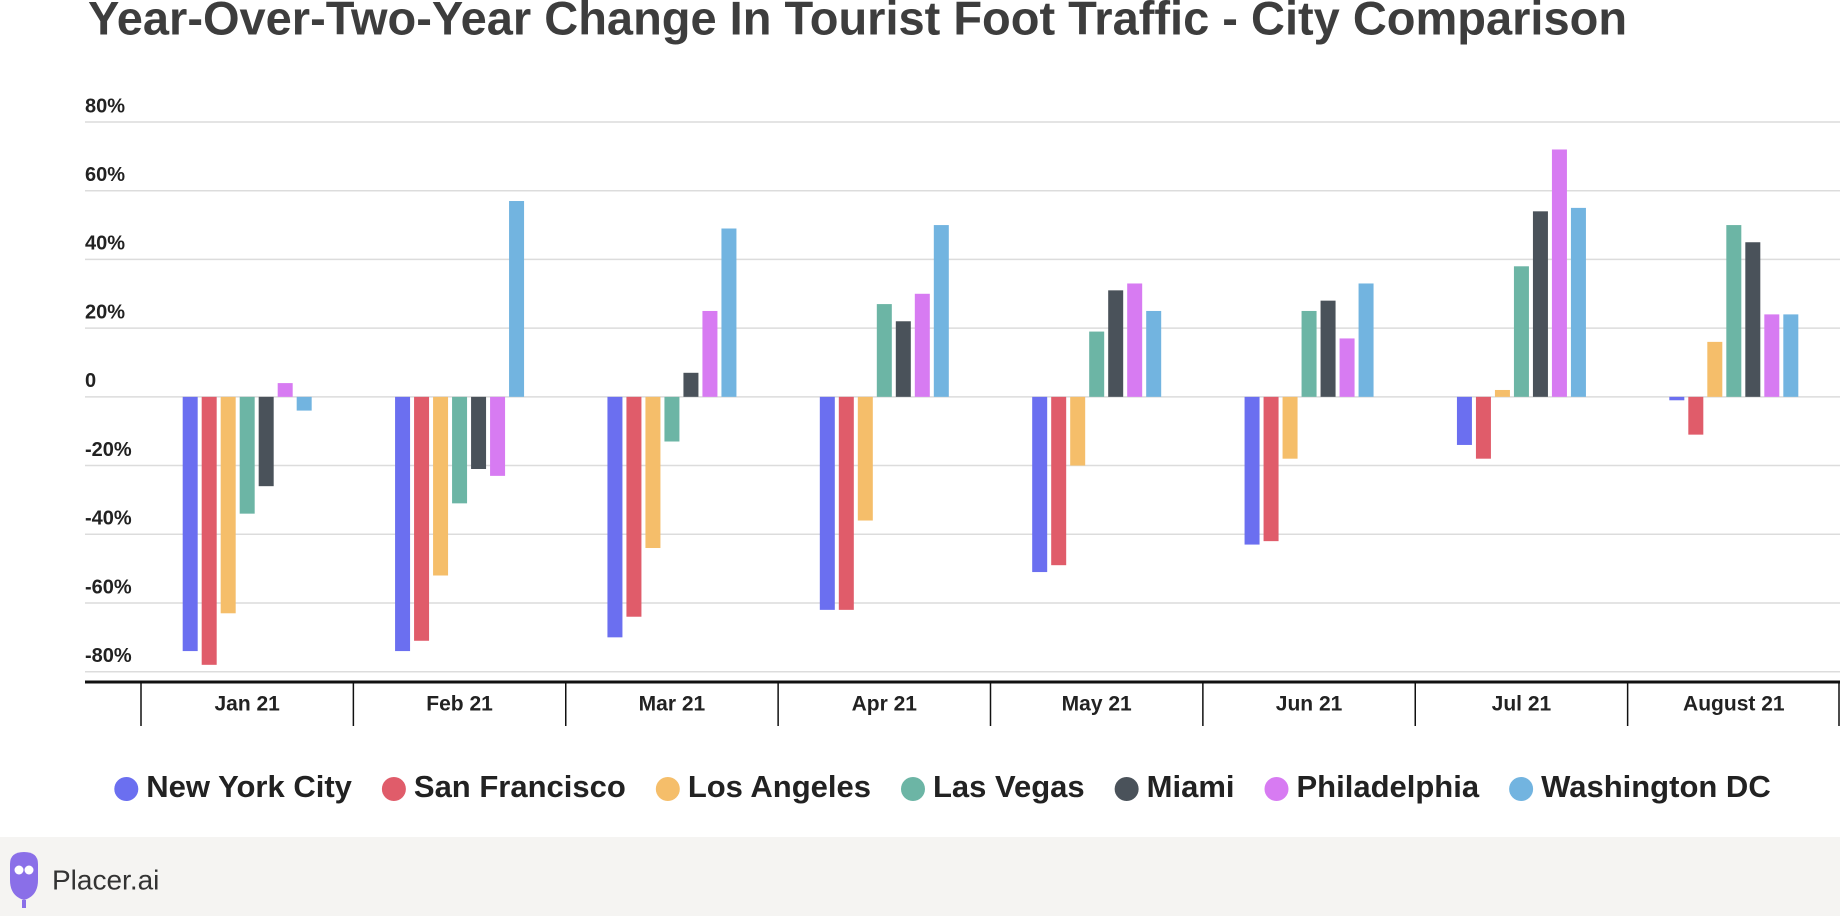  I want to click on legend-label: Washington DC, so click(1656, 786).